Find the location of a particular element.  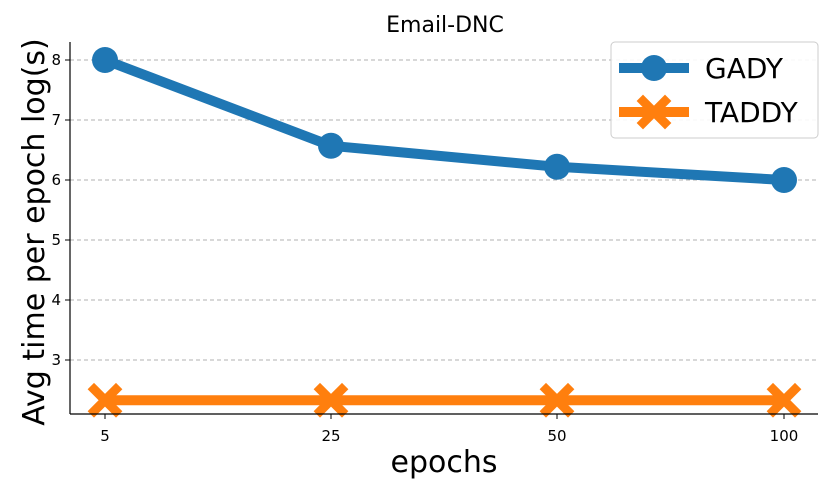

legend-marker-taddy is located at coordinates (654, 112).